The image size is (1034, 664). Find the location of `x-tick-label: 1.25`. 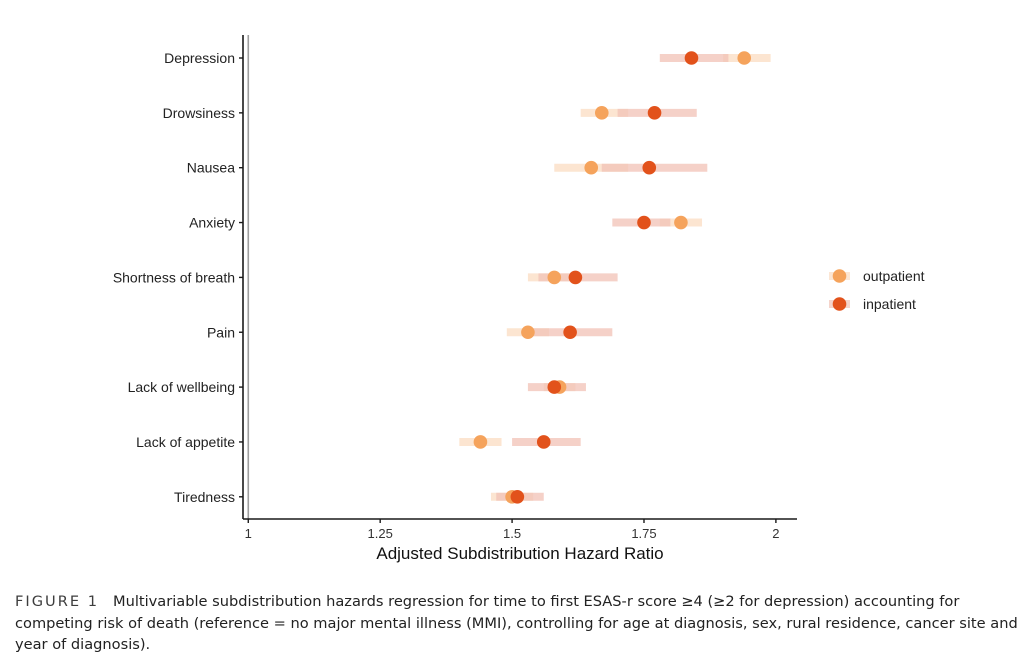

x-tick-label: 1.25 is located at coordinates (380, 533).